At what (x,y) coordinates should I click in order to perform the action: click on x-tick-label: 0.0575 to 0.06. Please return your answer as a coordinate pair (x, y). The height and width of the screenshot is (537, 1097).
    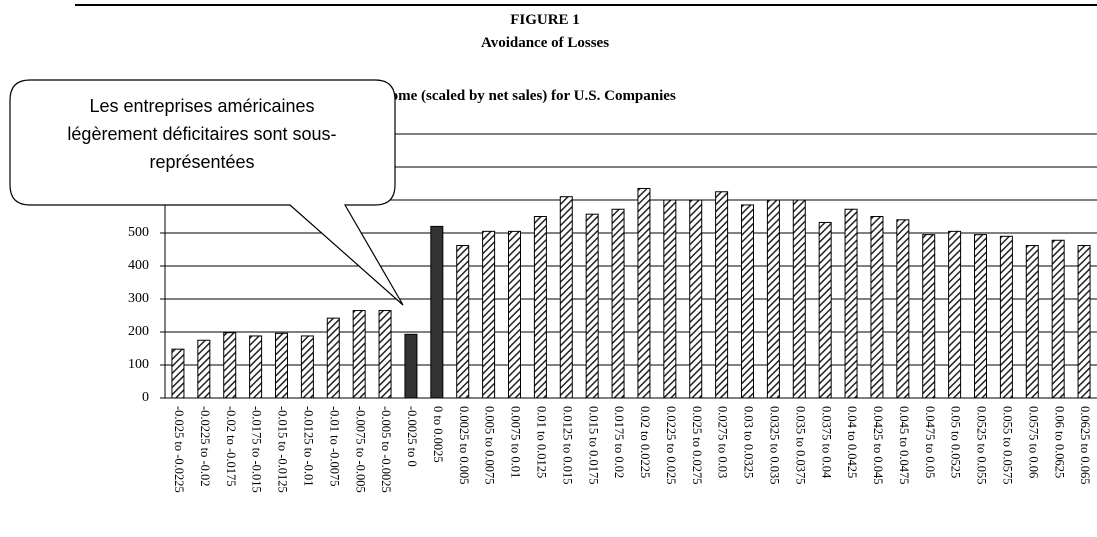
    Looking at the image, I should click on (1033, 442).